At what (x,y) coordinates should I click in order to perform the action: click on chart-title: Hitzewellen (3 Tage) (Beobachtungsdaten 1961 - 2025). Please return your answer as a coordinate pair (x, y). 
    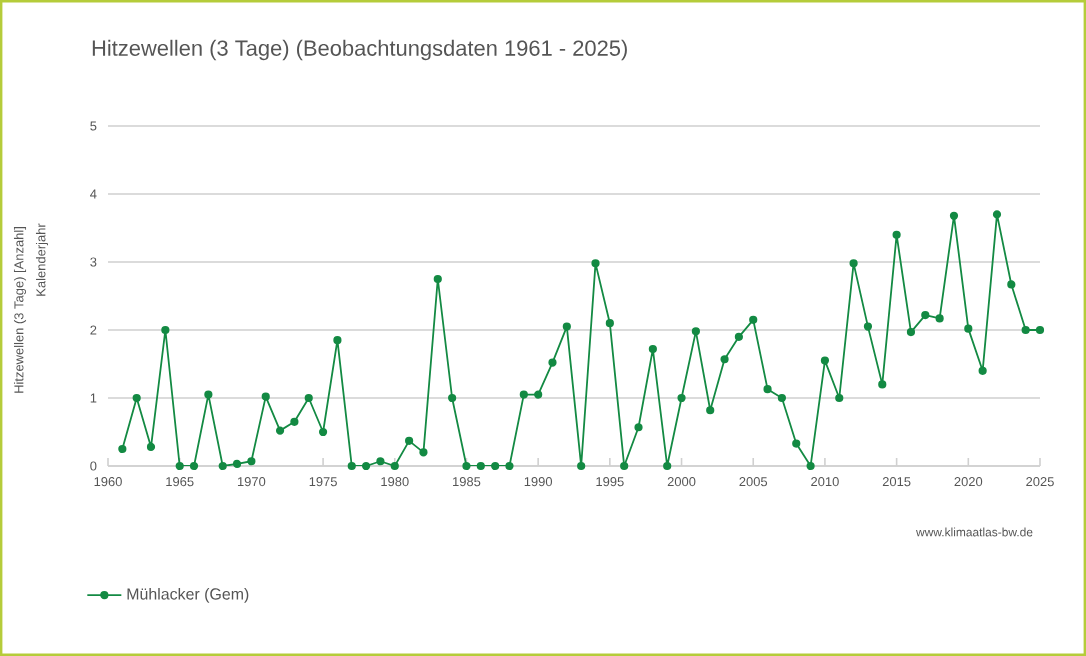
    Looking at the image, I should click on (359, 50).